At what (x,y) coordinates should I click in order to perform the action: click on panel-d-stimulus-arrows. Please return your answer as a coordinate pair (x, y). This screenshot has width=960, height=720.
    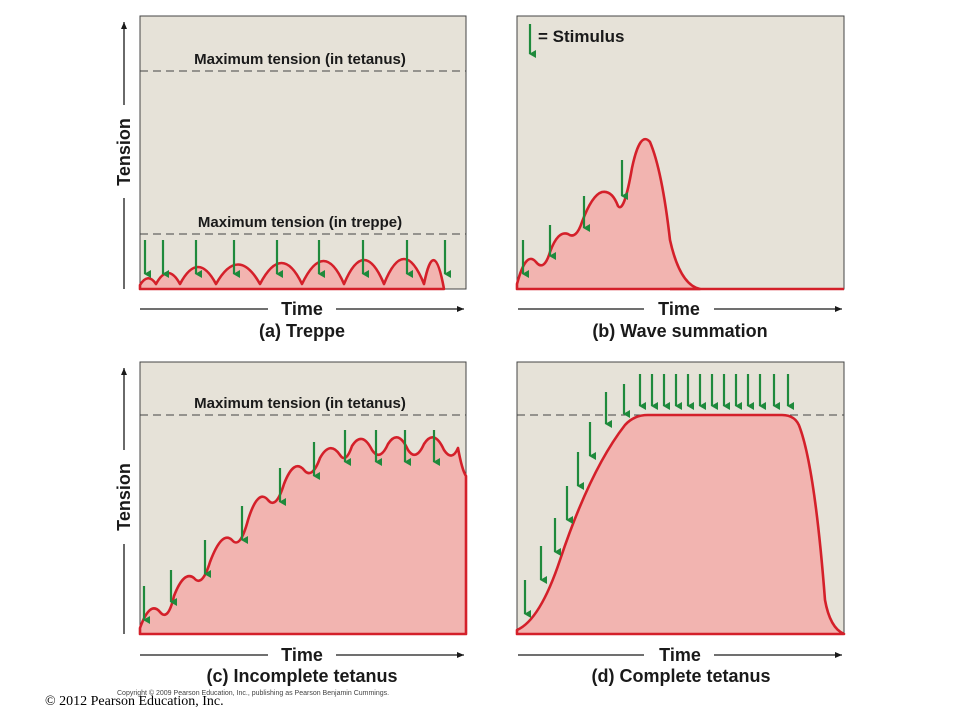
    Looking at the image, I should click on (658, 496).